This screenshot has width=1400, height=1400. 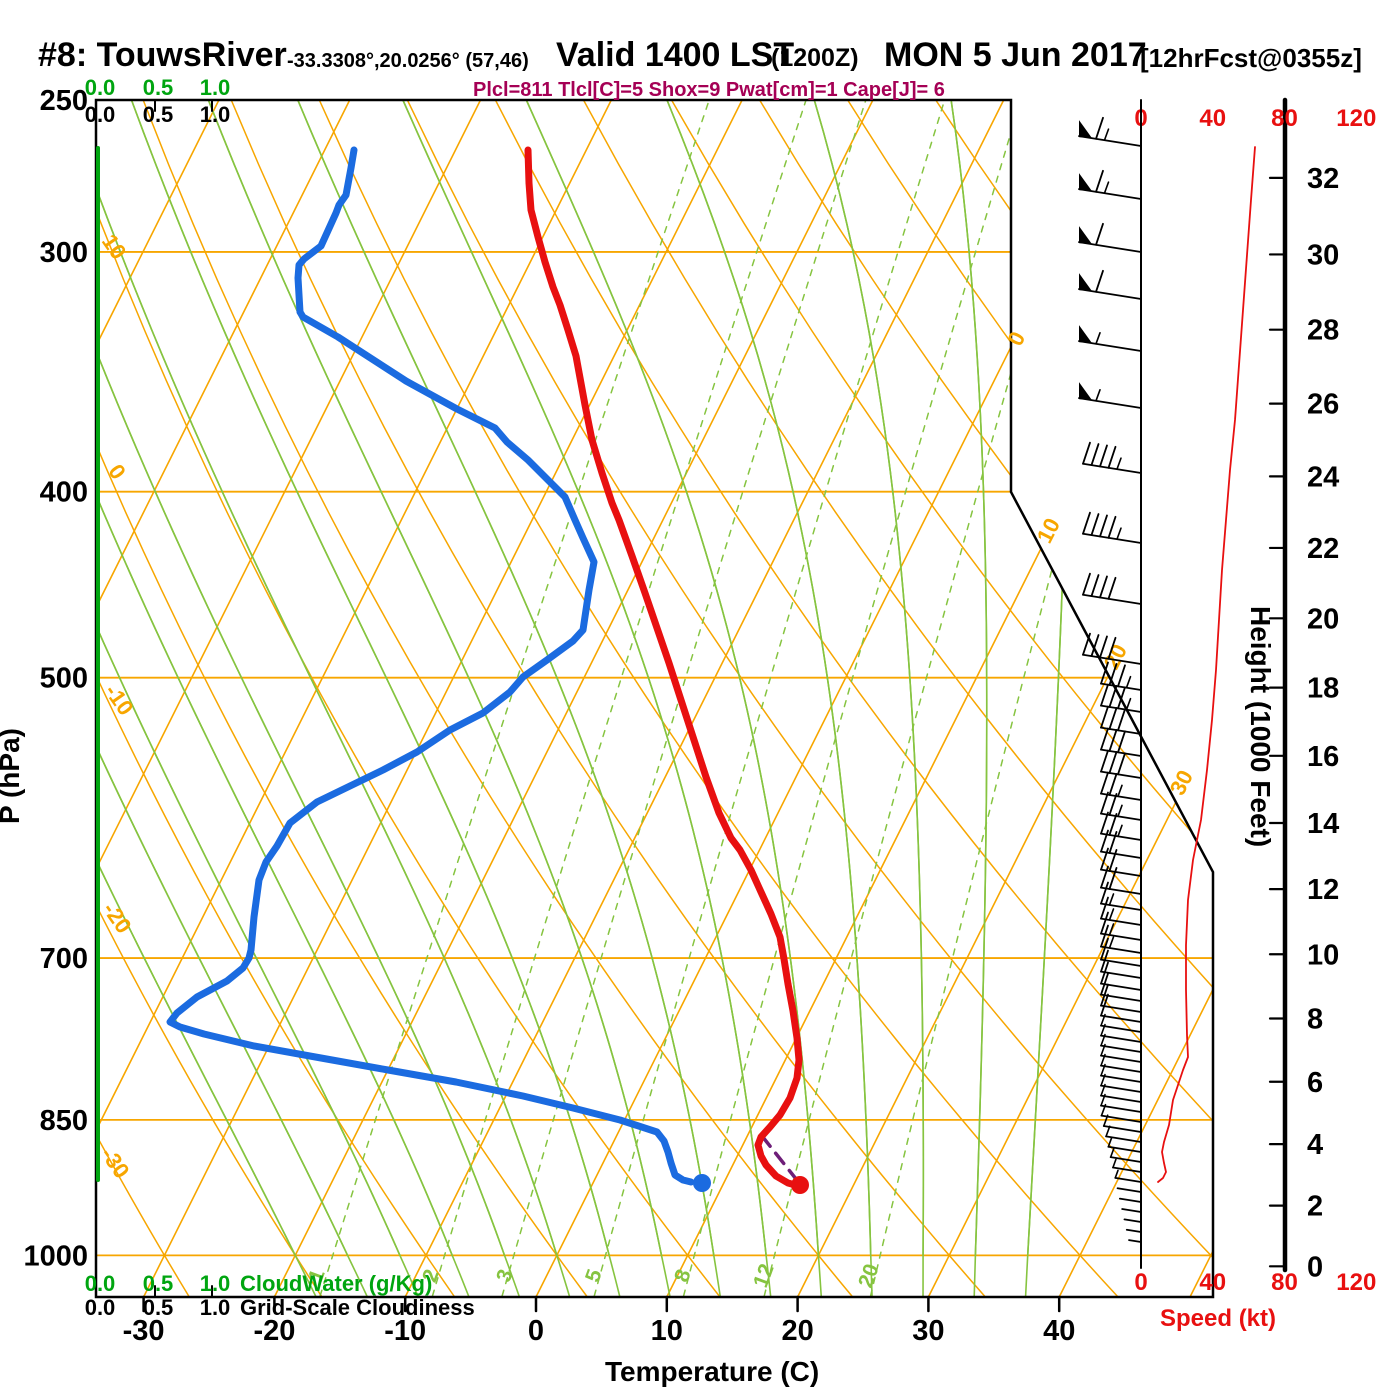 What do you see at coordinates (1315, 1019) in the screenshot?
I see `svg-text: 8` at bounding box center [1315, 1019].